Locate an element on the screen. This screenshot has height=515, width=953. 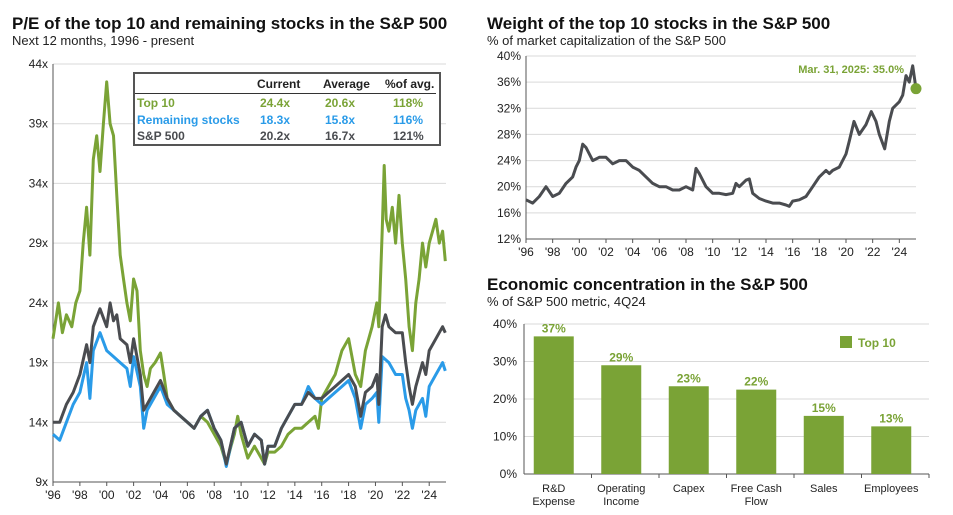
pe-xtick-label: '08 is located at coordinates (214, 495).